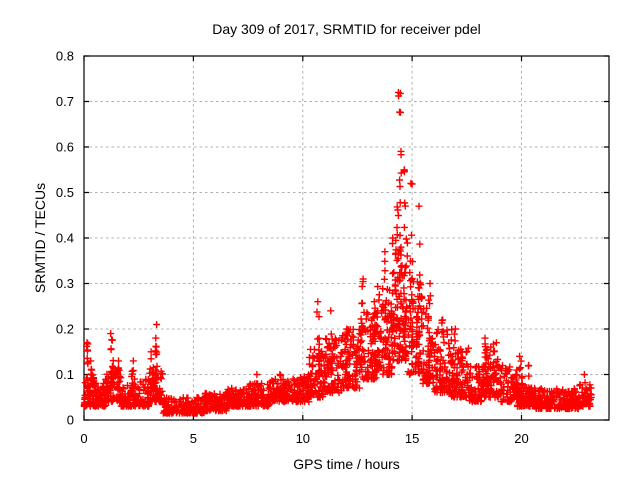 The image size is (640, 480). Describe the element at coordinates (193, 438) in the screenshot. I see `x-tick-label: 5` at that location.